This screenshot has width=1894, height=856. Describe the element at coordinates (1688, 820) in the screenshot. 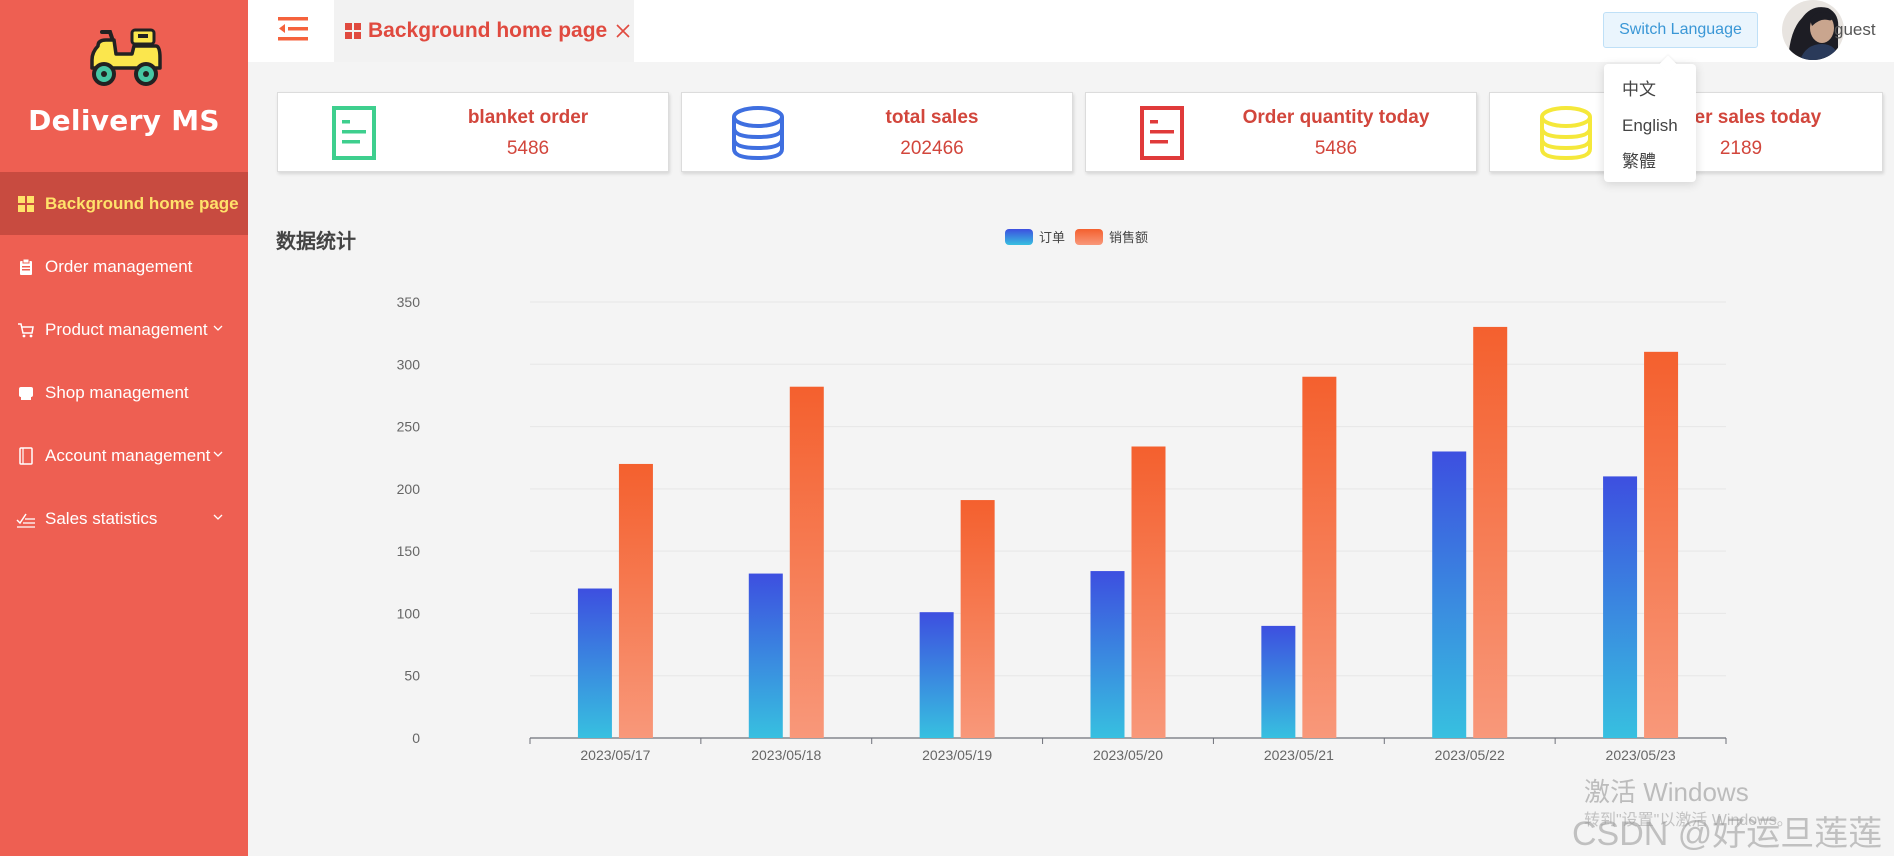

I see `windows-activation-hint: 转到"设置"以激活 Windows。` at that location.